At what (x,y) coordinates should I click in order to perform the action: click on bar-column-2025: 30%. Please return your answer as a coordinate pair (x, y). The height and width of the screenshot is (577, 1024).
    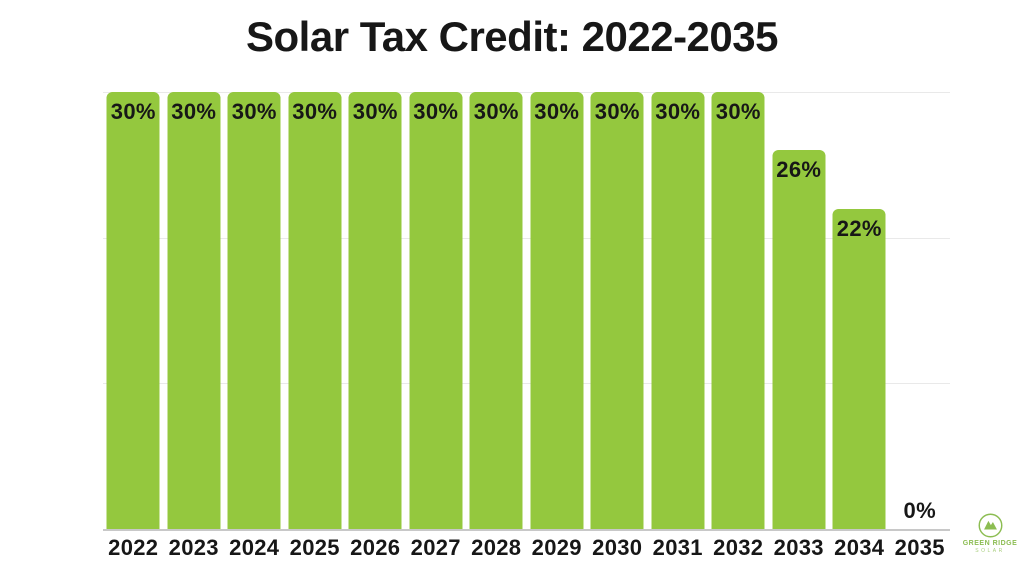
    Looking at the image, I should click on (315, 310).